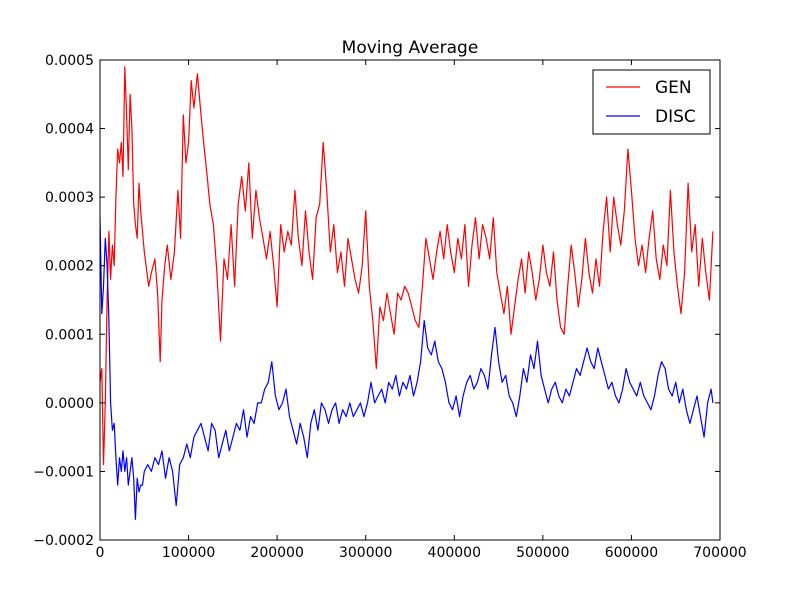  What do you see at coordinates (675, 117) in the screenshot?
I see `legend-label-disc: DISC` at bounding box center [675, 117].